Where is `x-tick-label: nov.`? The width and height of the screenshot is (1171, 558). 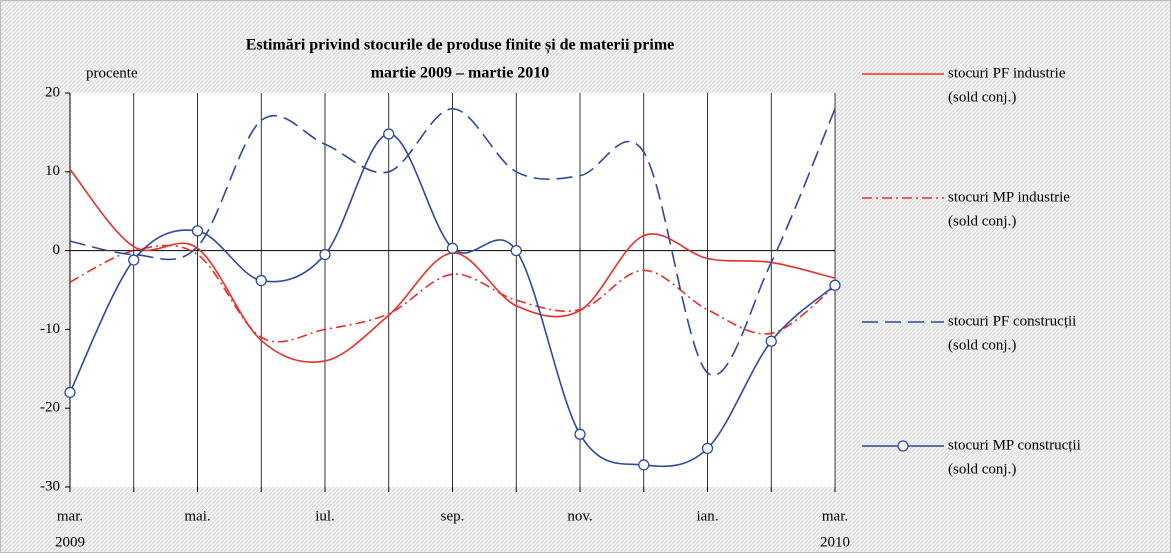
x-tick-label: nov. is located at coordinates (579, 516).